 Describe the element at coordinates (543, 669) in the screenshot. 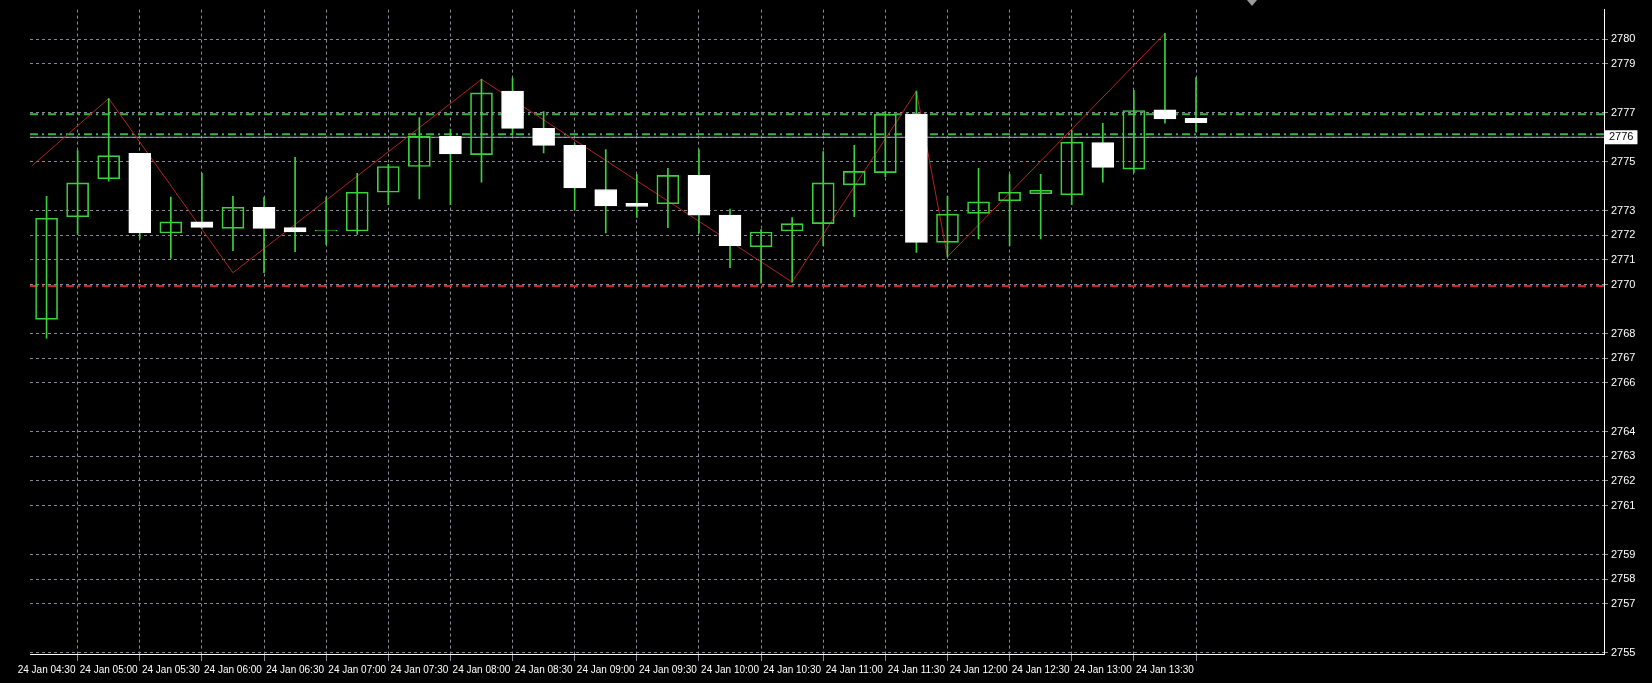

I see `x-tick-label: 24 Jan 08:30` at that location.